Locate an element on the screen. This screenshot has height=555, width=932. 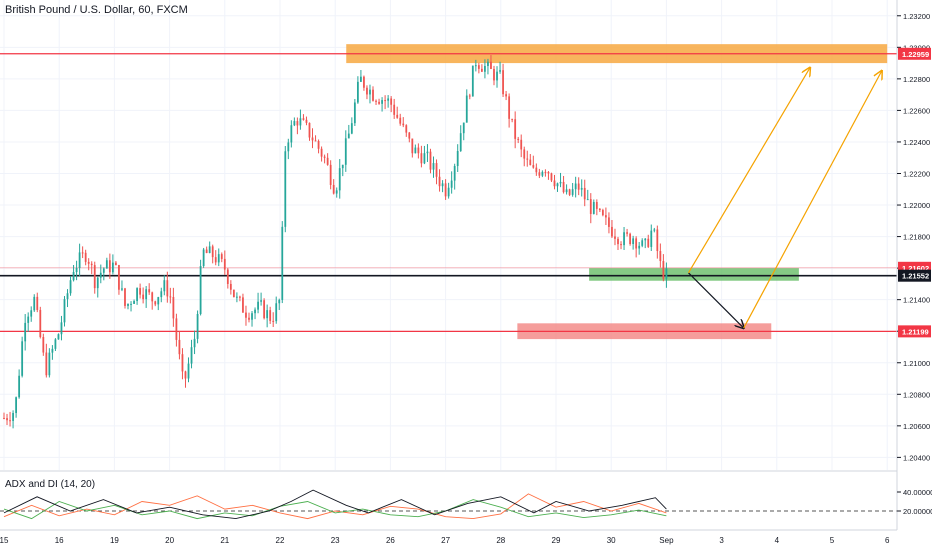
price-label-text: 1.21552 is located at coordinates (915, 276).